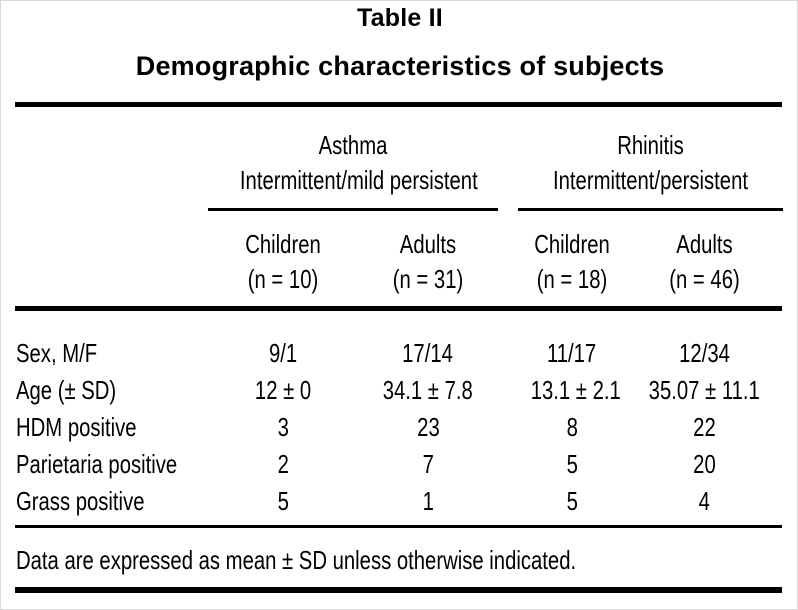  Describe the element at coordinates (283, 427) in the screenshot. I see `cell: 3` at that location.